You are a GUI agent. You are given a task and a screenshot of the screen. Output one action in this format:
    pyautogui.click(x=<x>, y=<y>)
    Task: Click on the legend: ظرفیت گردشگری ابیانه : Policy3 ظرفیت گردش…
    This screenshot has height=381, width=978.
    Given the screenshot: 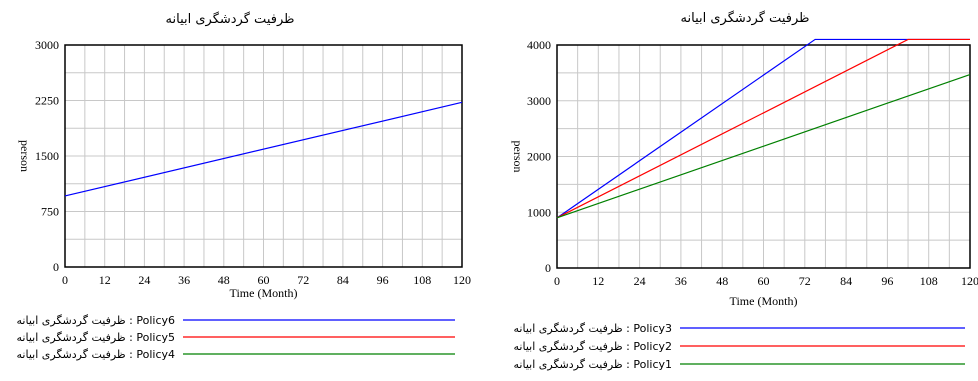 What is the action you would take?
    pyautogui.click(x=739, y=346)
    